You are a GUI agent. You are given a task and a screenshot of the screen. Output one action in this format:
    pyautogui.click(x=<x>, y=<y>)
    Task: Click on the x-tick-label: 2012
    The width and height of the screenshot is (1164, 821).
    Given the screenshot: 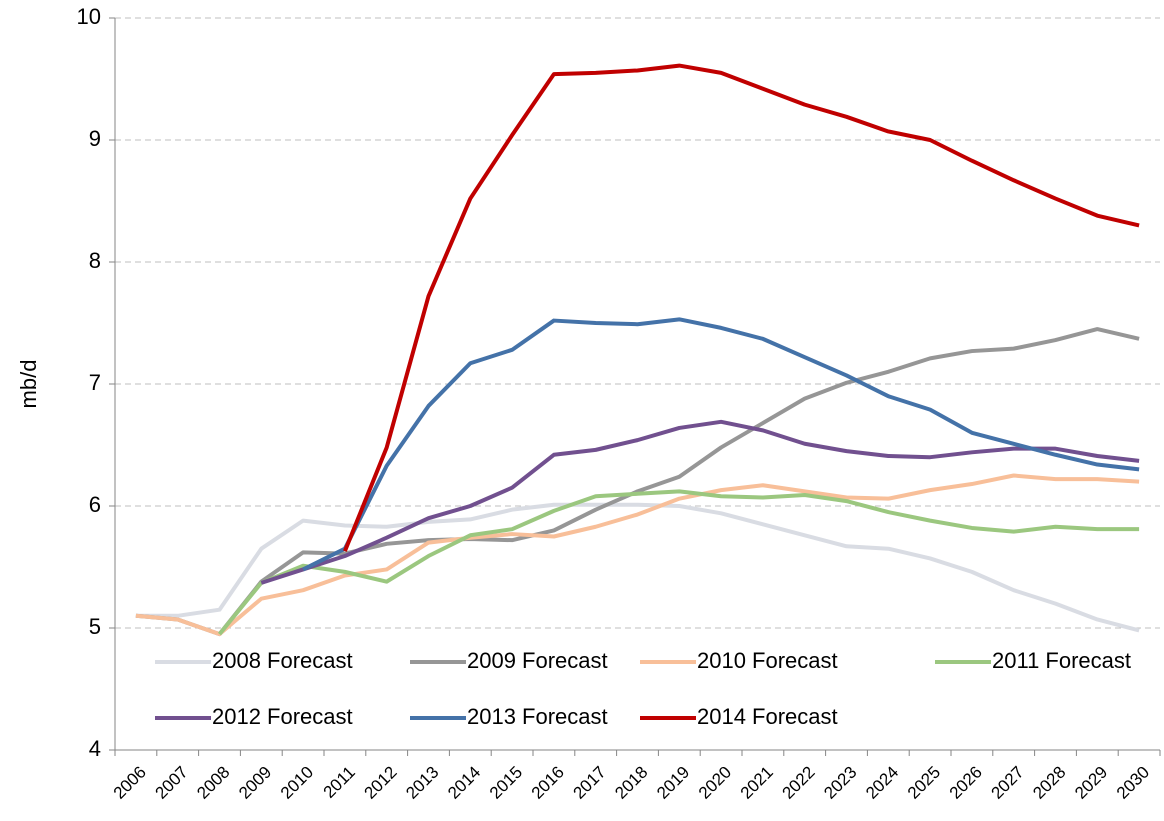 What is the action you would take?
    pyautogui.click(x=381, y=783)
    